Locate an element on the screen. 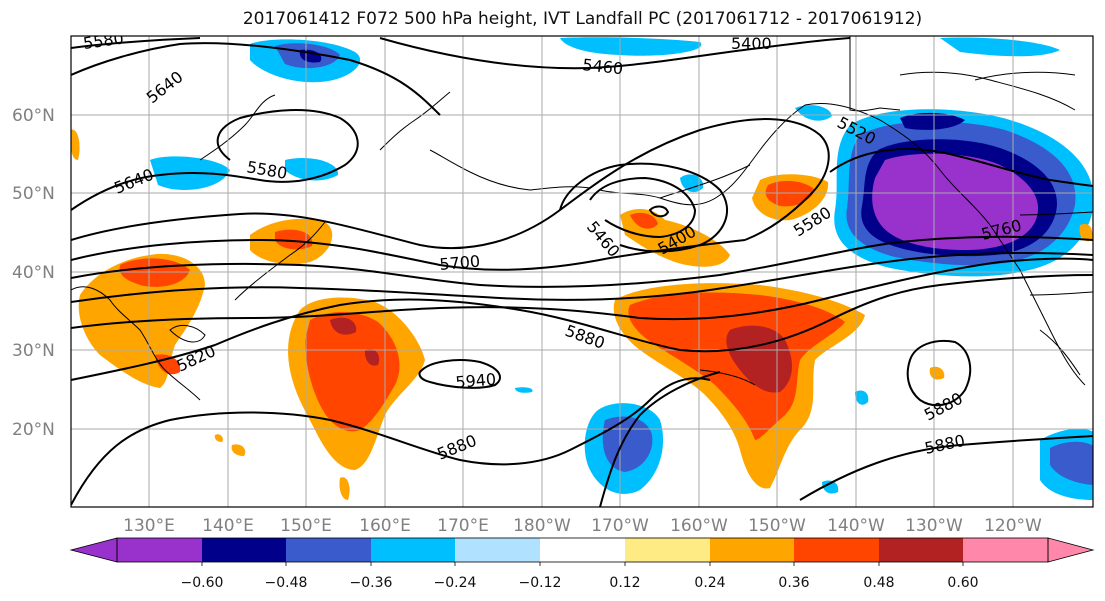  lon-label-160e: 160°E is located at coordinates (385, 526).